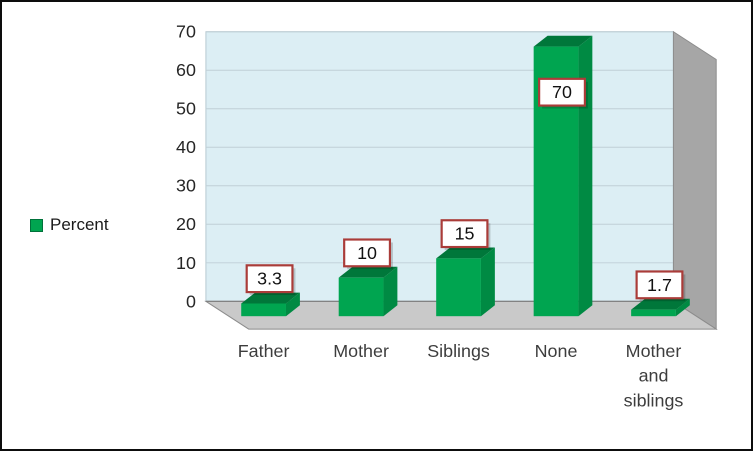 This screenshot has width=753, height=451. Describe the element at coordinates (186, 147) in the screenshot. I see `tick-text: 40` at that location.